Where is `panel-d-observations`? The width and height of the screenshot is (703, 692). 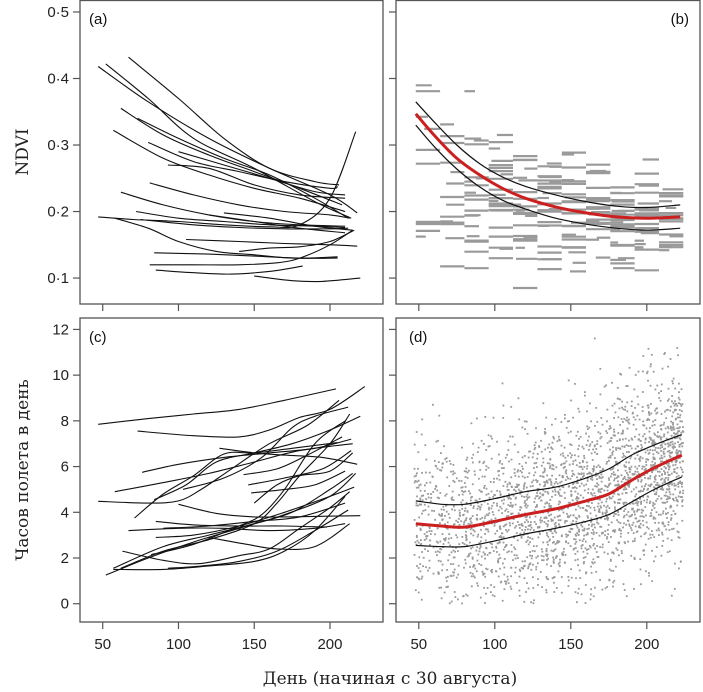 panel-d-observations is located at coordinates (549, 471).